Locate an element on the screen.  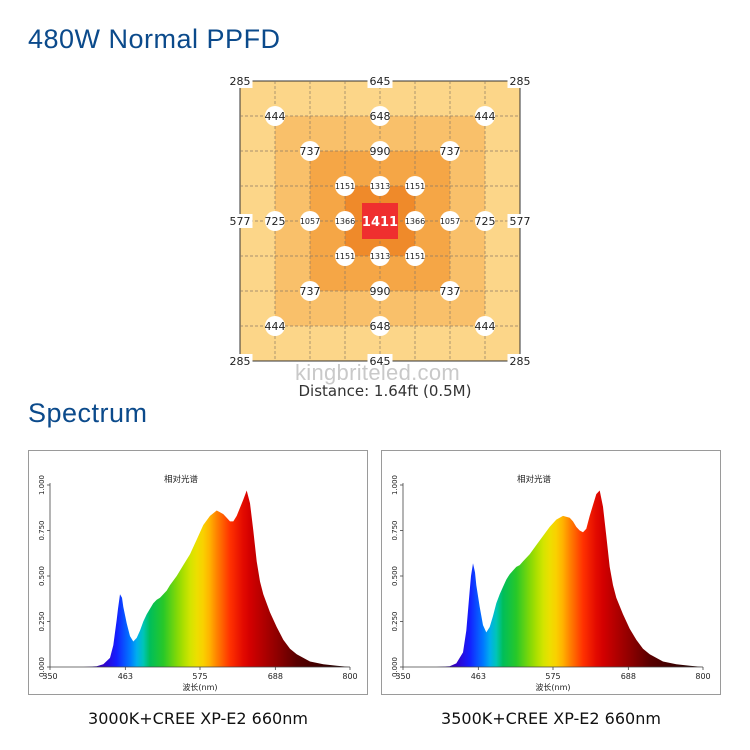
ppfd-center-box is located at coordinates (380, 221).